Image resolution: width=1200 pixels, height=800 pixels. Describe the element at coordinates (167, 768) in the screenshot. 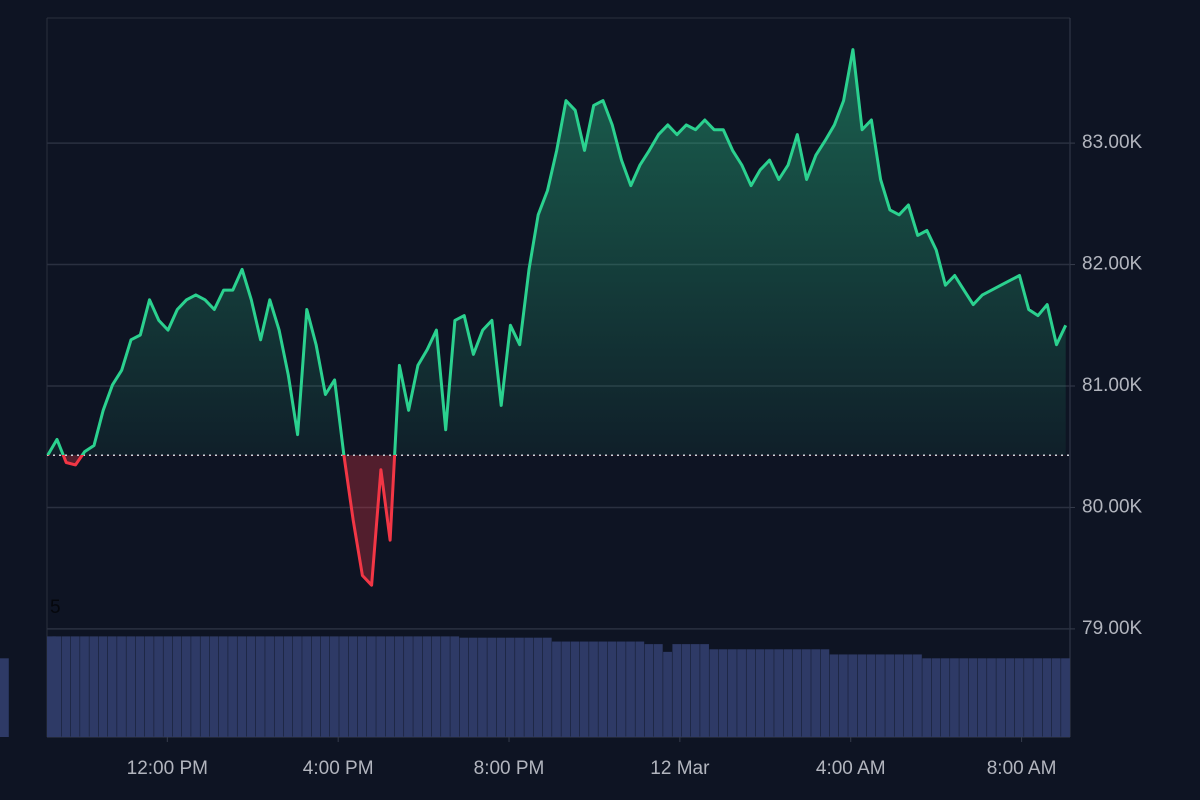

I see `x-tick-label: 12:00 PM` at that location.